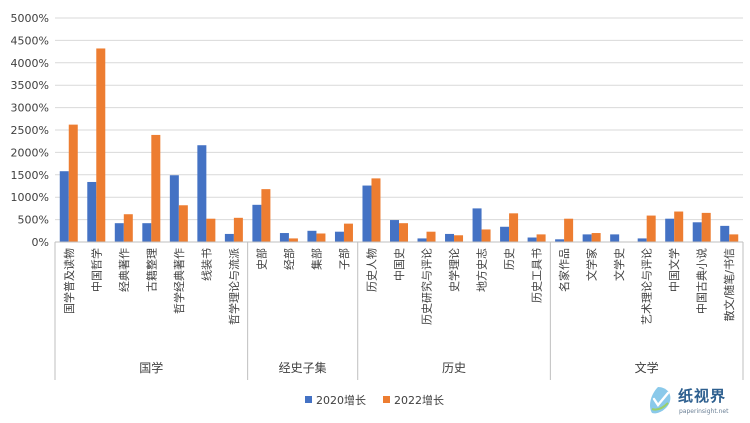 The width and height of the screenshot is (750, 423). I want to click on x-category-label: 国学普及读物, so click(69, 281).